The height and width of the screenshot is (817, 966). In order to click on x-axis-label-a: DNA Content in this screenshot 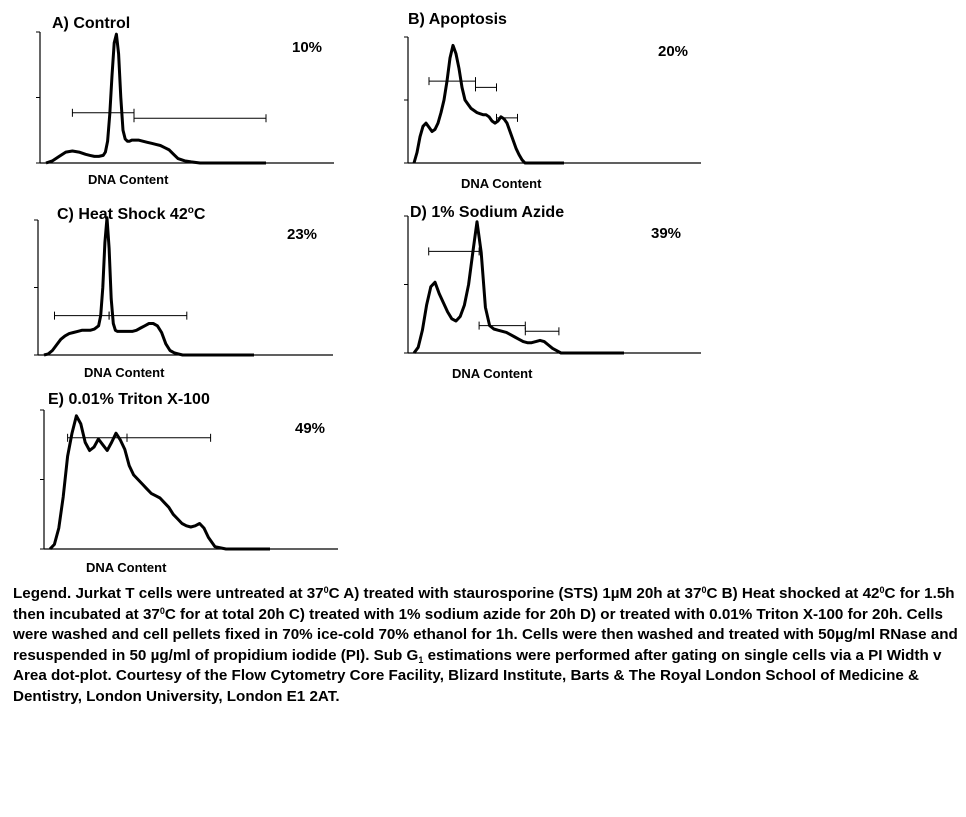, I will do `click(128, 179)`.